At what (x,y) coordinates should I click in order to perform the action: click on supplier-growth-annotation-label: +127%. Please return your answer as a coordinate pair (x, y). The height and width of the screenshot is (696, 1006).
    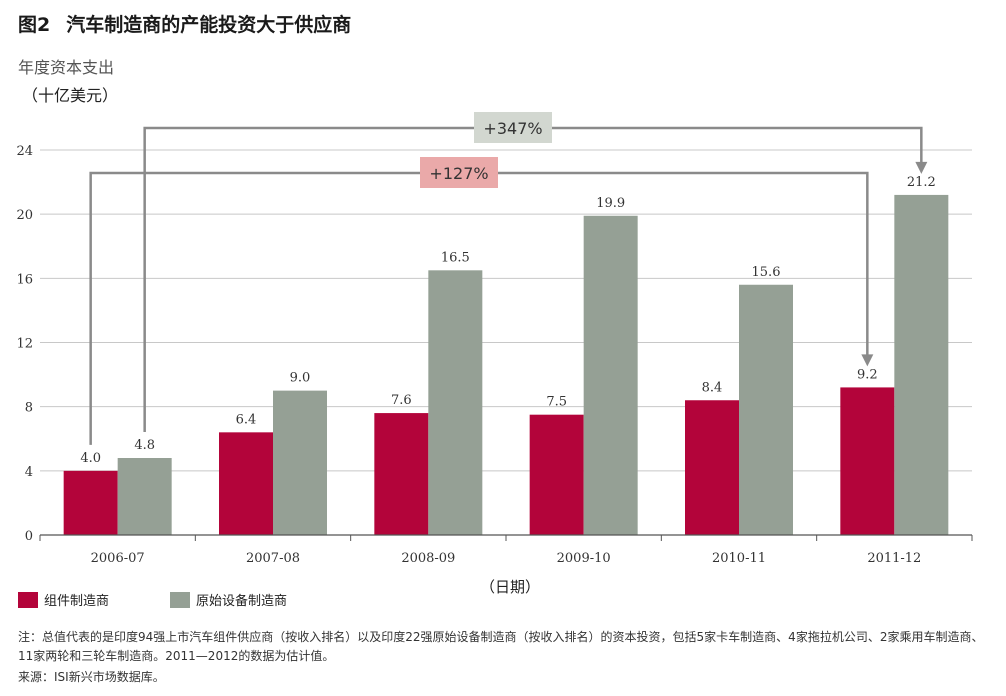
    Looking at the image, I should click on (458, 173).